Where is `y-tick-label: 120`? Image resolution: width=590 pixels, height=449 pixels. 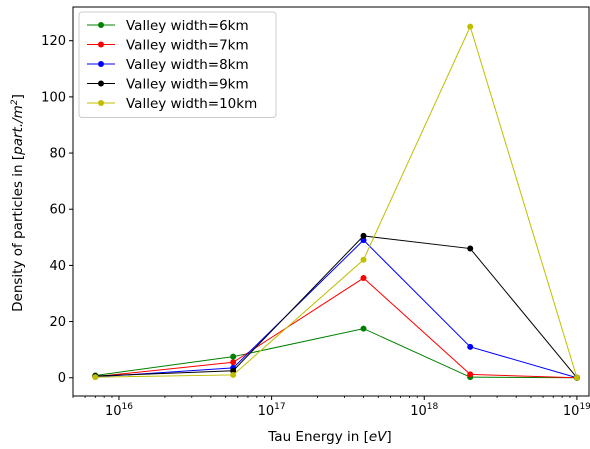
y-tick-label: 120 is located at coordinates (53, 41).